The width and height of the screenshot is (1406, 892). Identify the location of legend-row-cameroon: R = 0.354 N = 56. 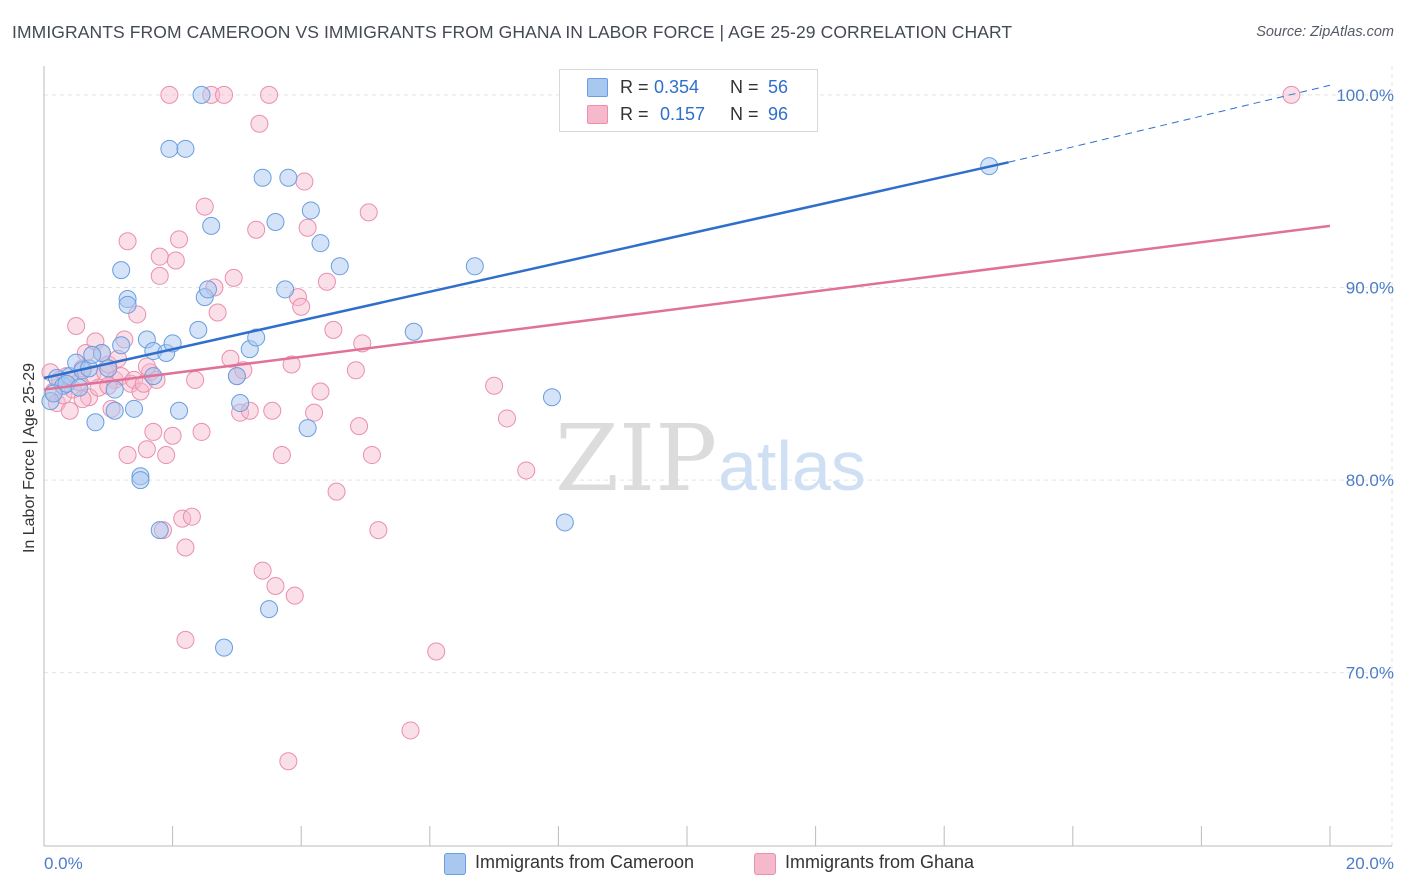
(688, 87).